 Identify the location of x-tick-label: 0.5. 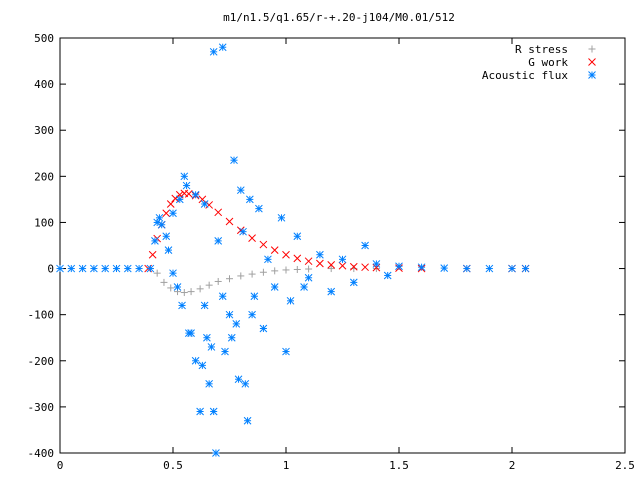
(173, 465).